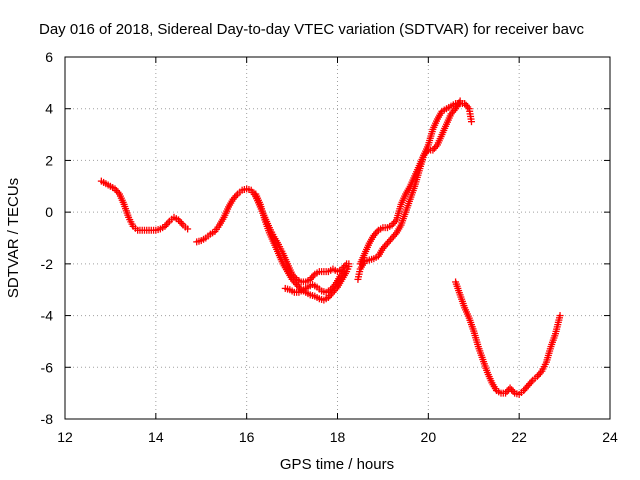 This screenshot has width=640, height=480. I want to click on x-axis-label: GPS time / hours, so click(337, 464).